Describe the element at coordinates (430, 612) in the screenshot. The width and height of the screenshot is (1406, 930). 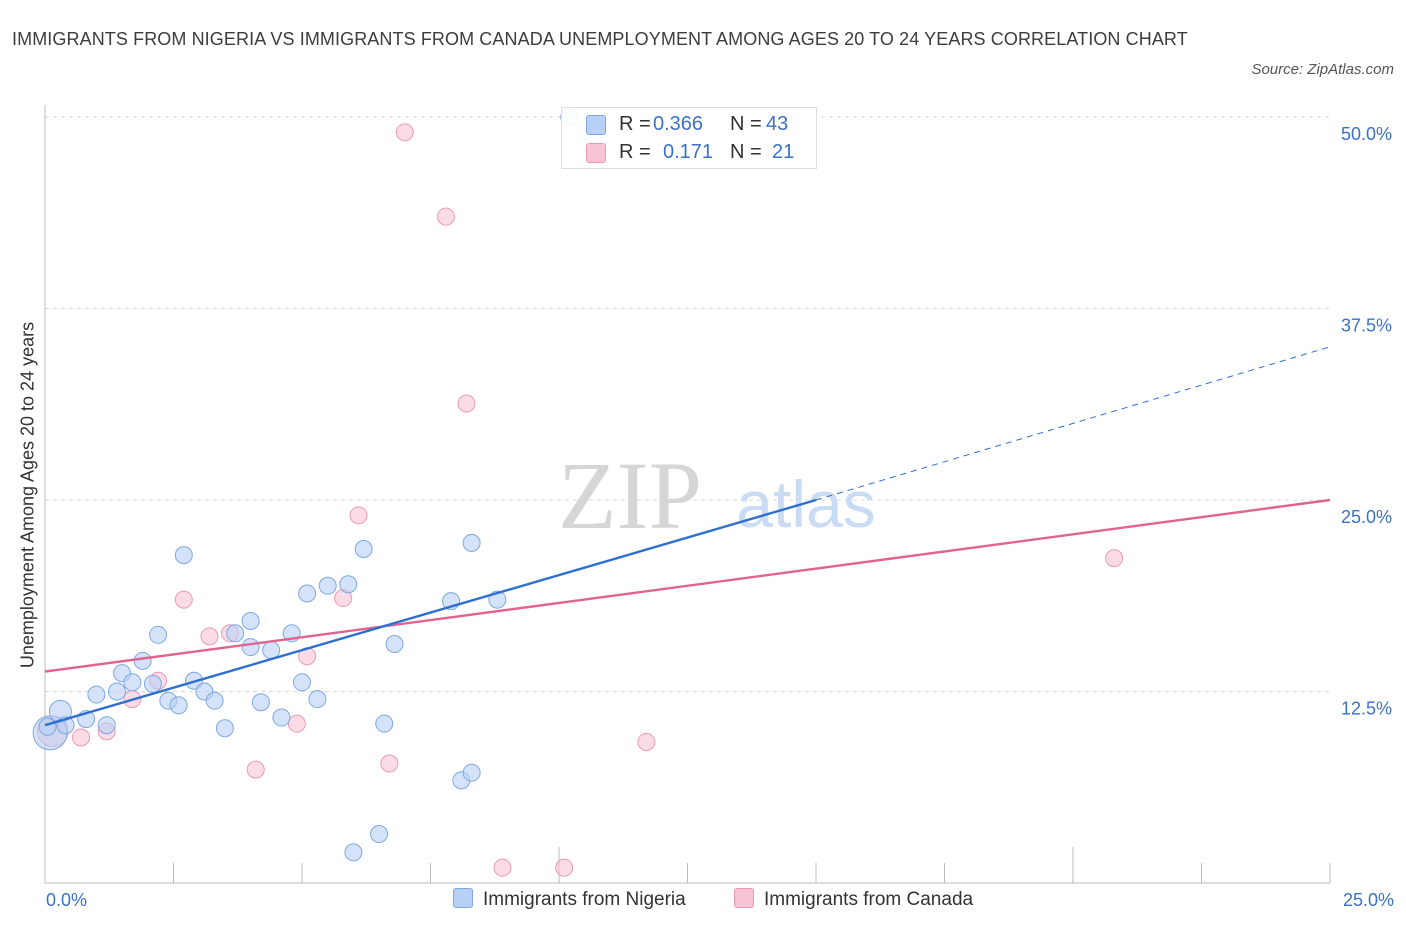
I see `nigeria-trend-line` at that location.